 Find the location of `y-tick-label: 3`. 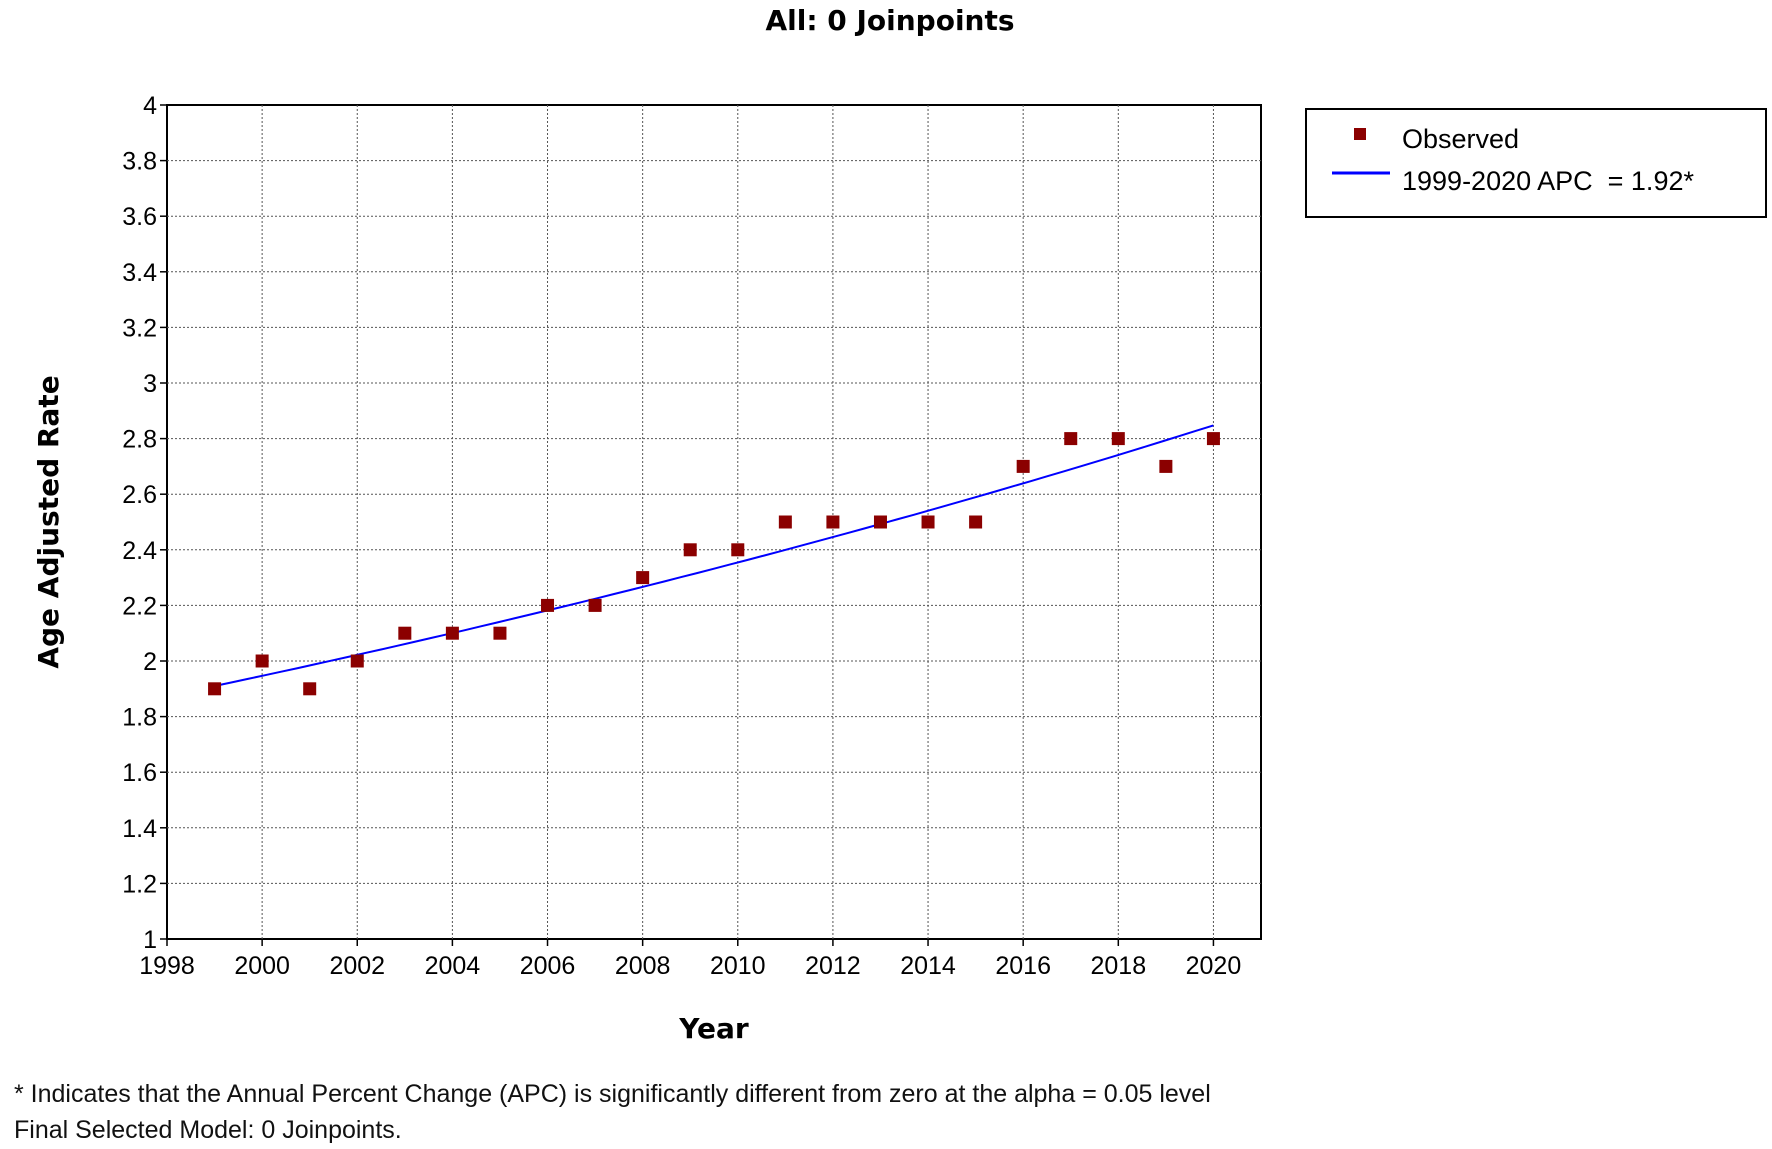

y-tick-label: 3 is located at coordinates (150, 384).